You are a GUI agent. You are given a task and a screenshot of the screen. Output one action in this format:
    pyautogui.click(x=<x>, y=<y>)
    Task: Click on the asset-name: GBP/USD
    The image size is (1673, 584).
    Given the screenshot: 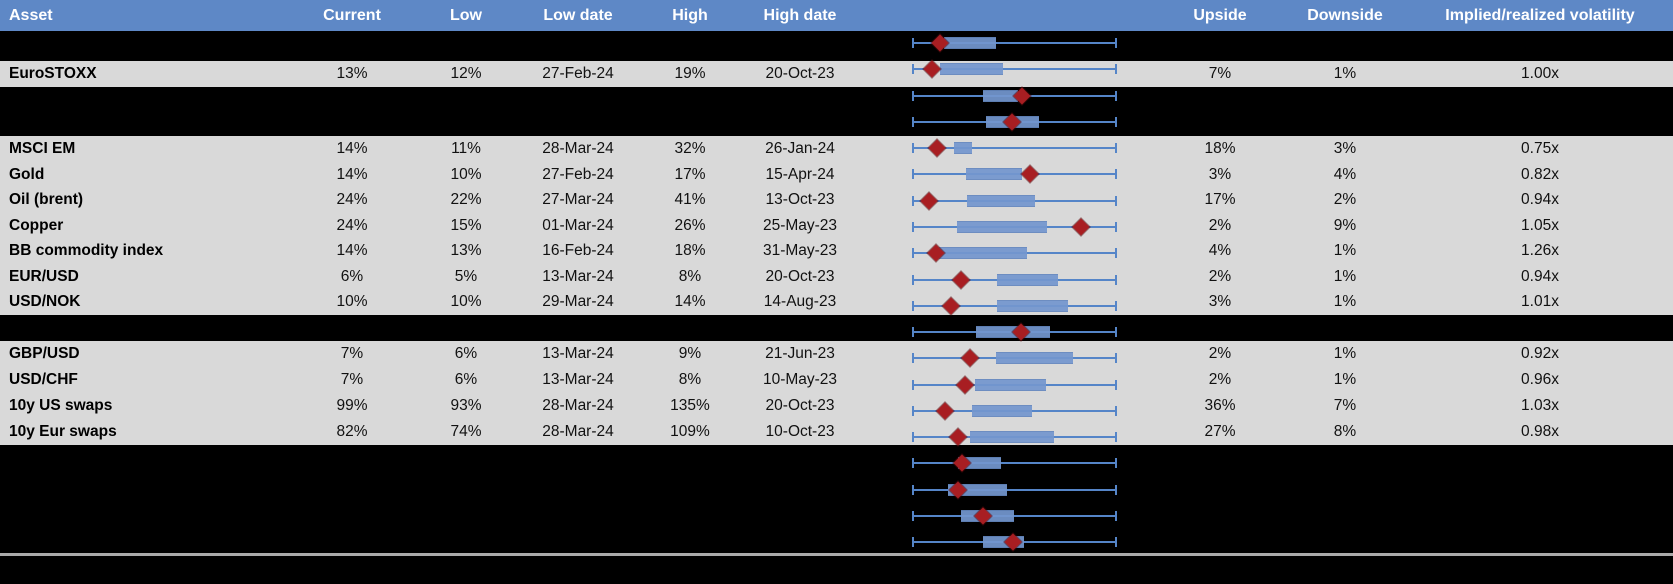 What is the action you would take?
    pyautogui.click(x=44, y=353)
    